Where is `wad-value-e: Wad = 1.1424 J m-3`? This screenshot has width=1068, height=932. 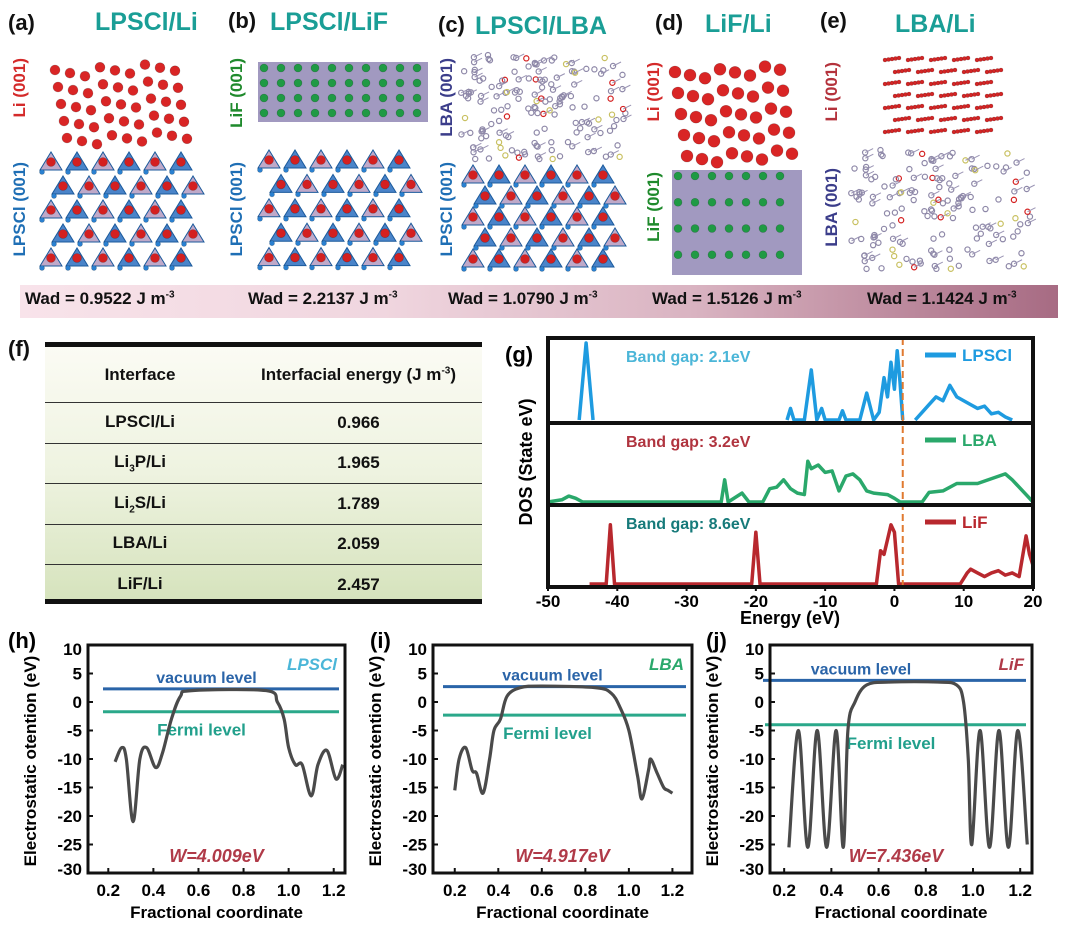
wad-value-e: Wad = 1.1424 J m-3 is located at coordinates (942, 299).